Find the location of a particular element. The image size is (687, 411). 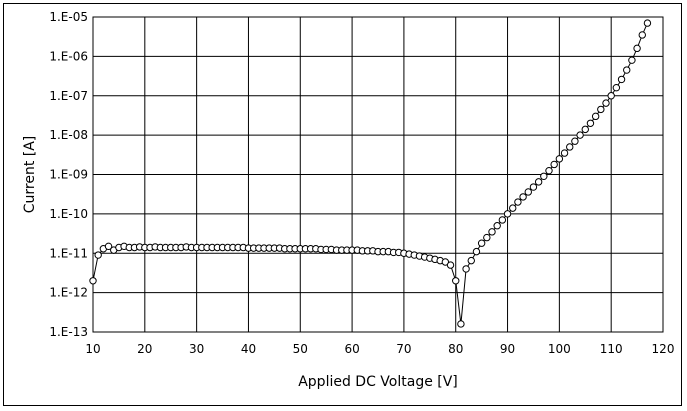

y-tick-label: 1.E-12 is located at coordinates (68, 293).